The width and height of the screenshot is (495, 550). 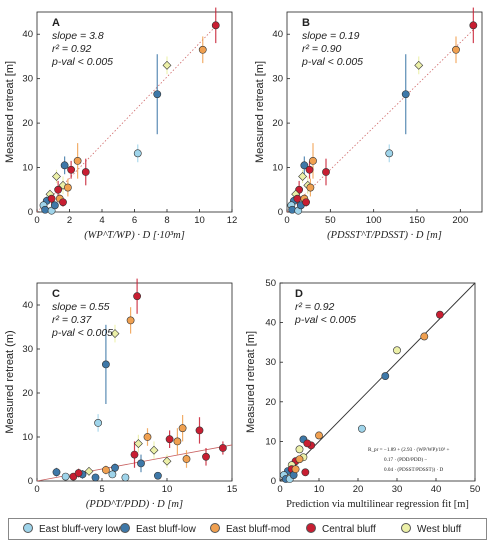 What do you see at coordinates (358, 489) in the screenshot?
I see `x-tick-label: 20` at bounding box center [358, 489].